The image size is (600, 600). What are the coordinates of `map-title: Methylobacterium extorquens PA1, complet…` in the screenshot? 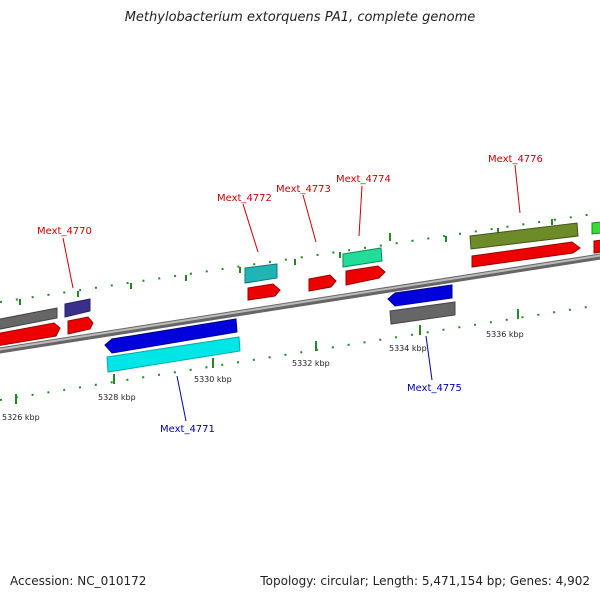 It's located at (300, 17).